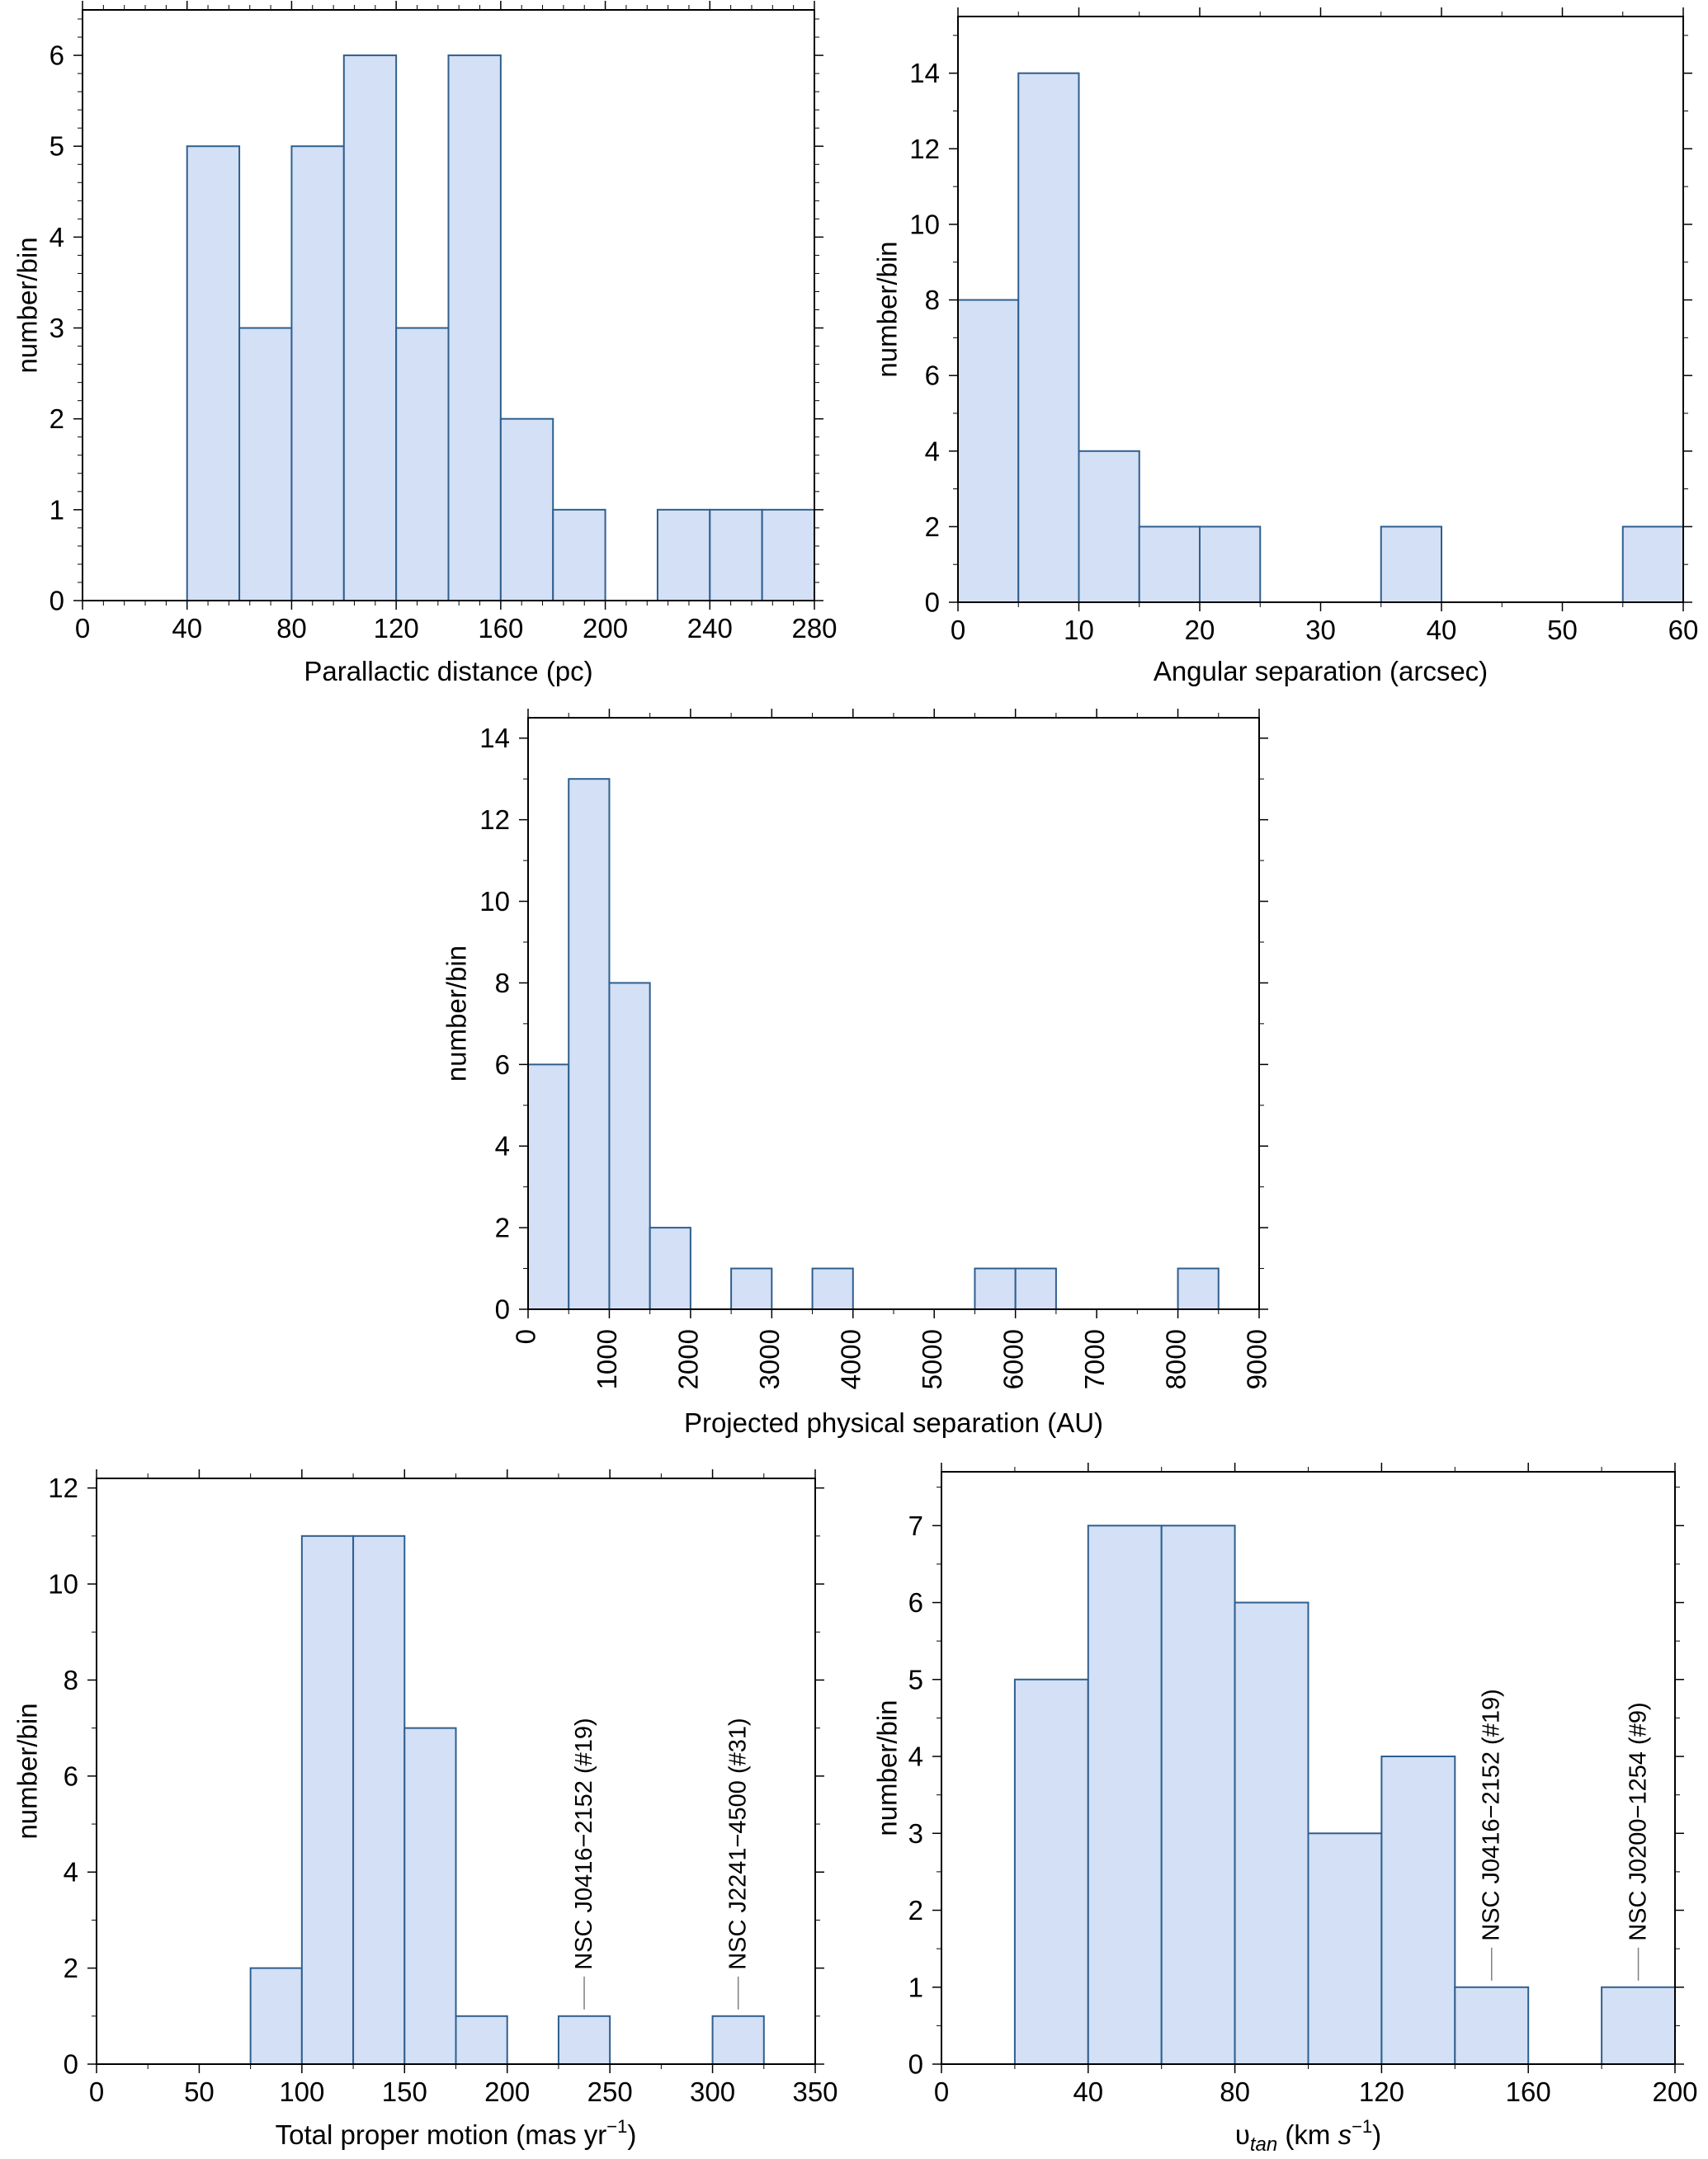 The image size is (1708, 2159). Describe the element at coordinates (404, 2092) in the screenshot. I see `x-tick-label: 150` at that location.